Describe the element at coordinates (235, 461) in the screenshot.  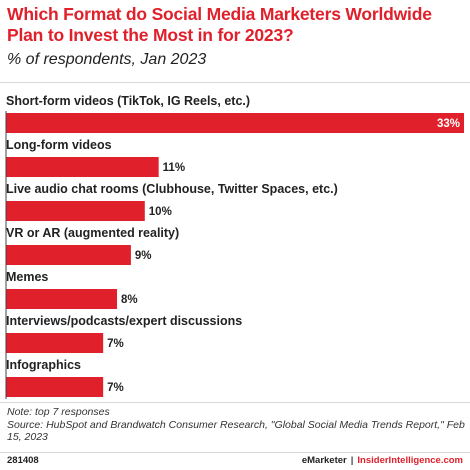
I see `footer: 281408 eMarketer | InsiderIntelligence.com` at that location.